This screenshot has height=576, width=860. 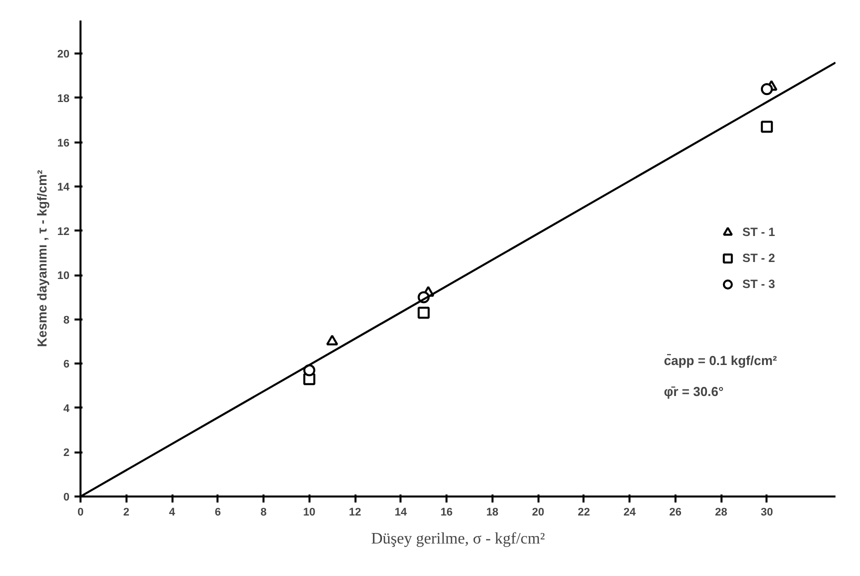 What do you see at coordinates (66, 453) in the screenshot?
I see `y-tick-label: 2` at bounding box center [66, 453].